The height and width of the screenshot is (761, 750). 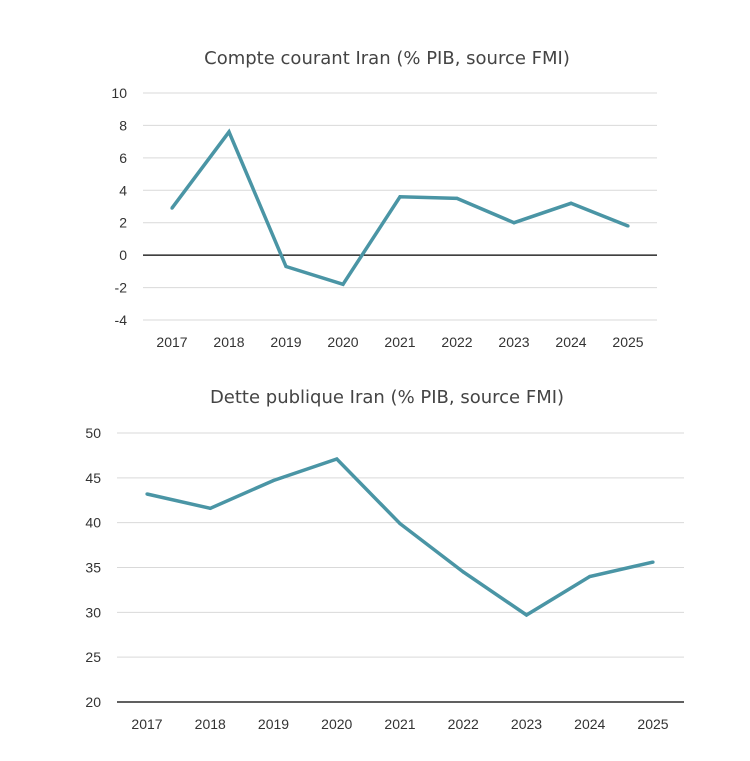 What do you see at coordinates (121, 288) in the screenshot?
I see `y-tick-label: -2` at bounding box center [121, 288].